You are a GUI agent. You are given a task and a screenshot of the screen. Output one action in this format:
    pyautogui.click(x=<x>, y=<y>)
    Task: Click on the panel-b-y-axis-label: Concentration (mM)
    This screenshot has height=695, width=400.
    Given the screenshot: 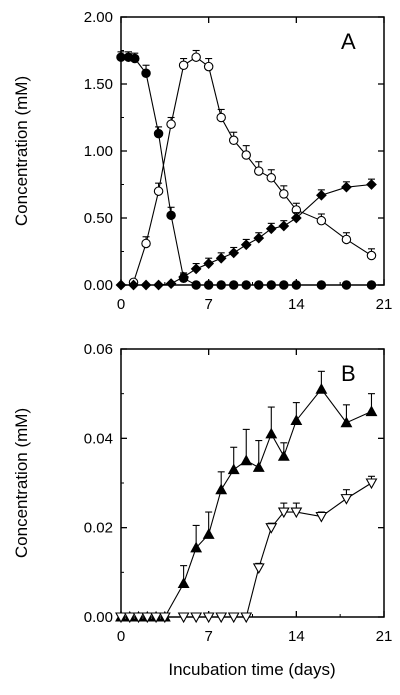 What is the action you would take?
    pyautogui.click(x=21, y=483)
    